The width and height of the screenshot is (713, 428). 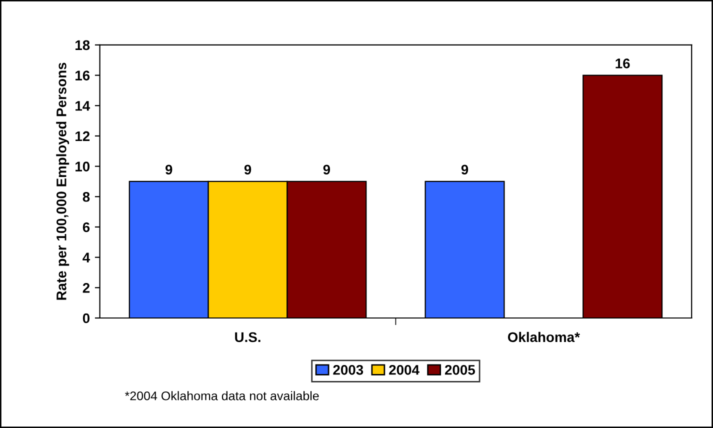 I want to click on y-tick-label: 2, so click(x=86, y=288).